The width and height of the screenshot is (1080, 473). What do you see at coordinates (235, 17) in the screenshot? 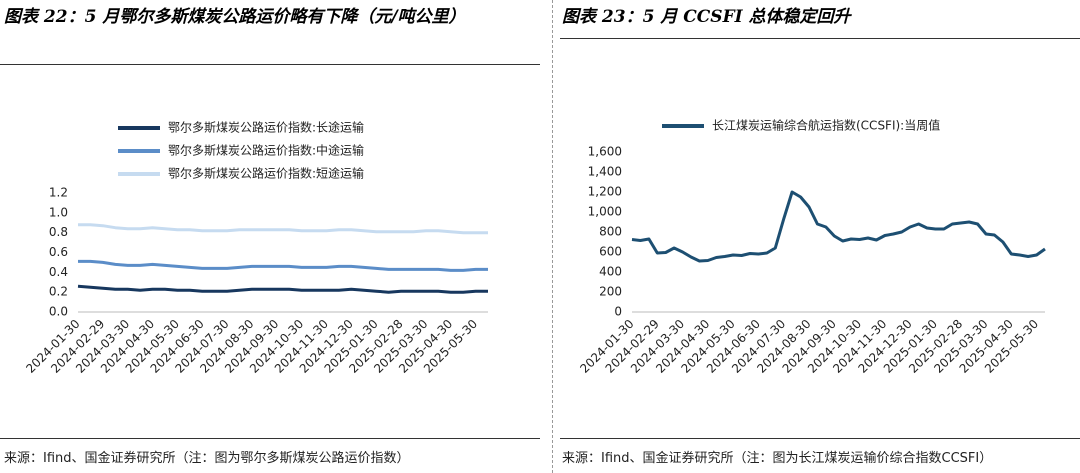
I see `chart-title: 图表 22：5 月鄂尔多斯煤炭公路运价略有下降（元/吨公里）` at bounding box center [235, 17].